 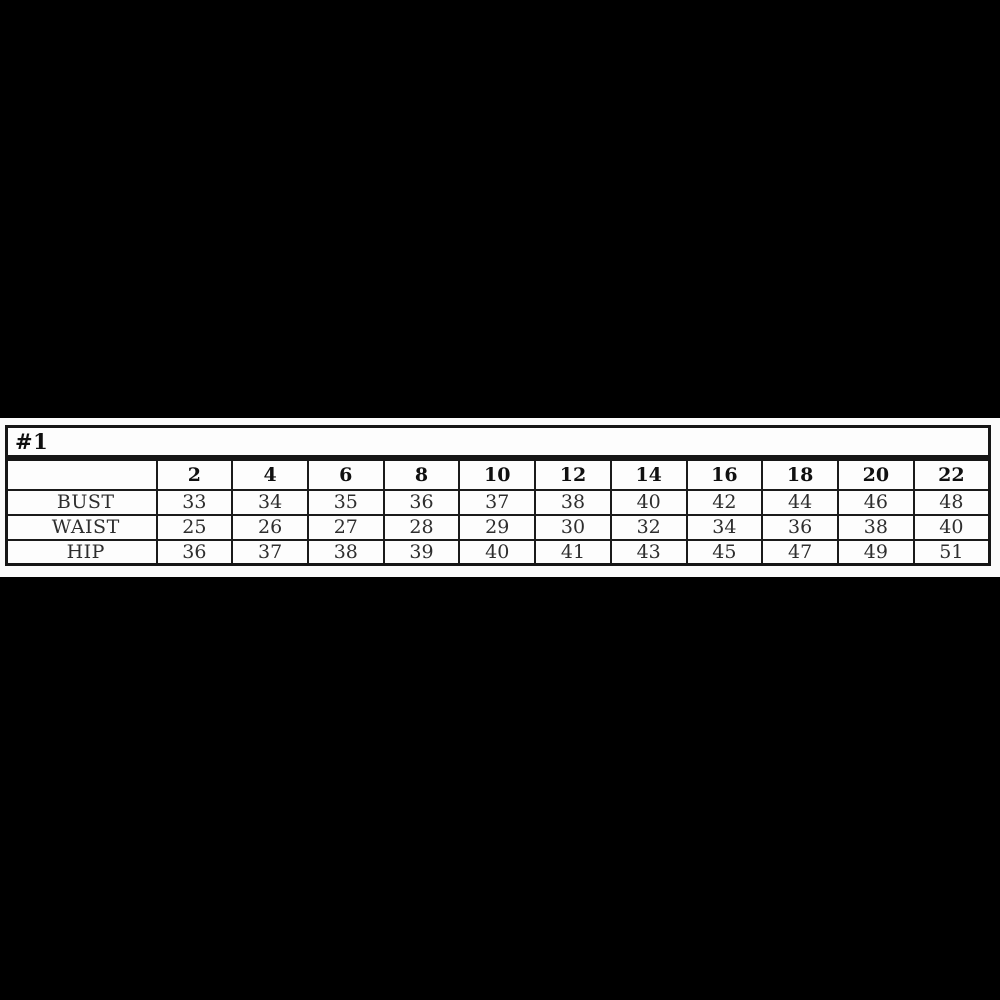 I want to click on measurement-cell: 49, so click(x=875, y=552).